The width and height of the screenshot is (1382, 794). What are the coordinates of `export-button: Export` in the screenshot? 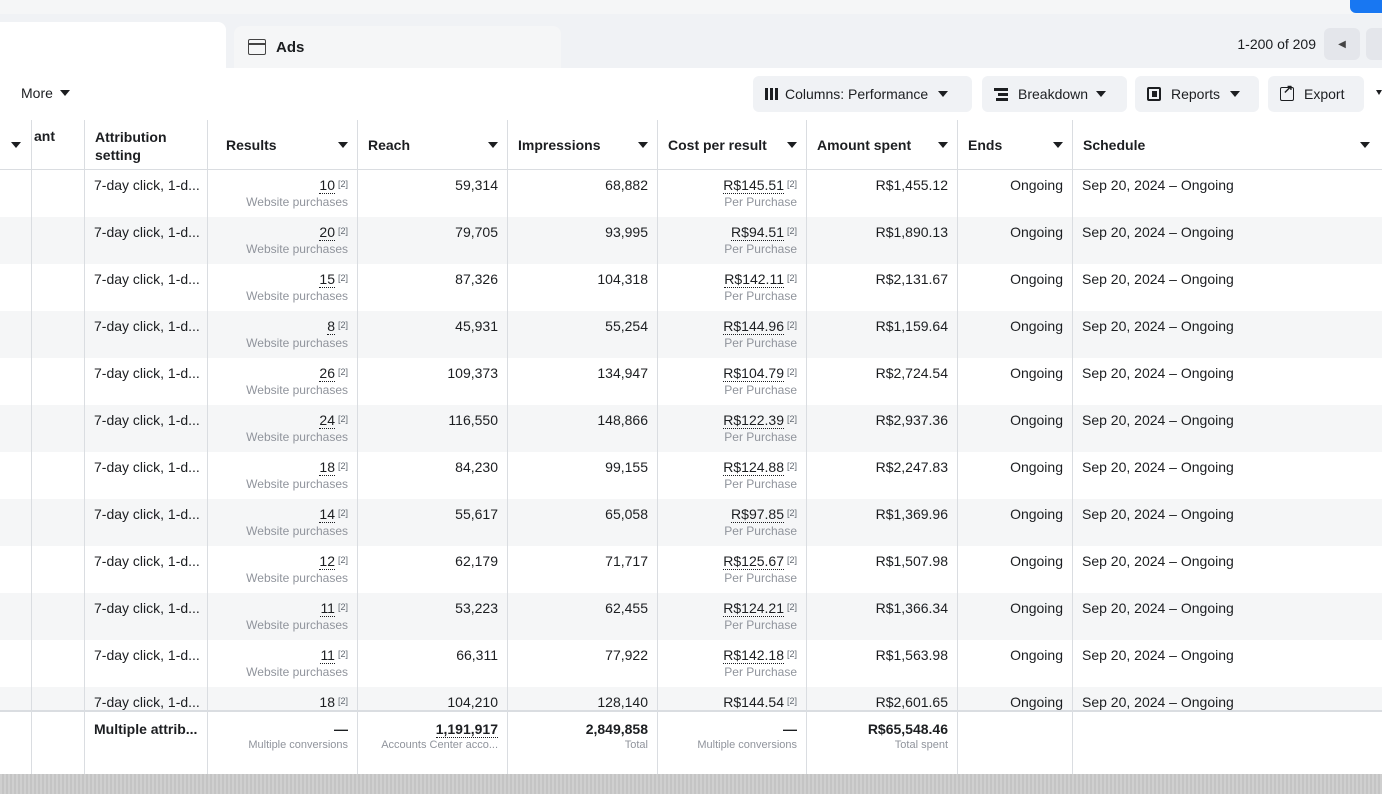 It's located at (1316, 94).